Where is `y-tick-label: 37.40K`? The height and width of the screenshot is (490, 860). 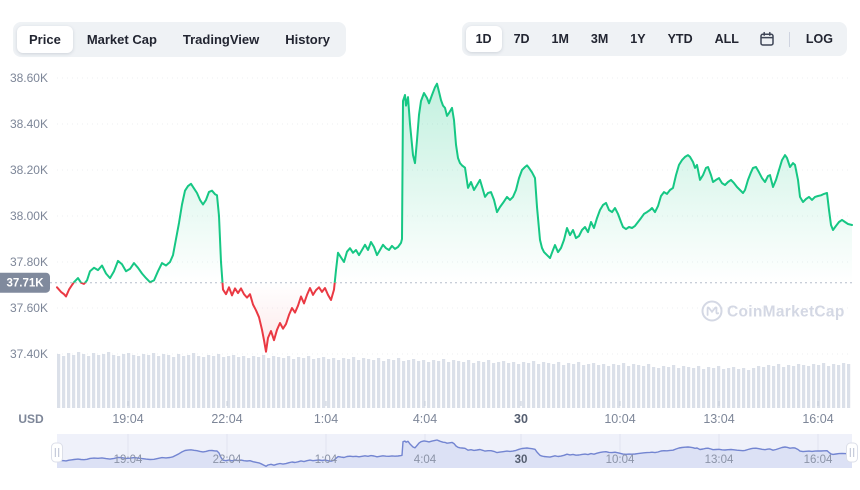
y-tick-label: 37.40K is located at coordinates (29, 354).